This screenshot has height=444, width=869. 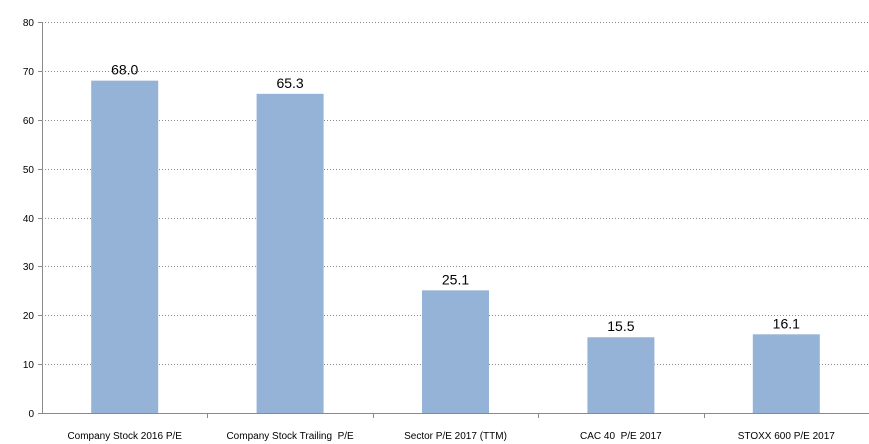 I want to click on y-tick-label-0: 0, so click(x=31, y=414).